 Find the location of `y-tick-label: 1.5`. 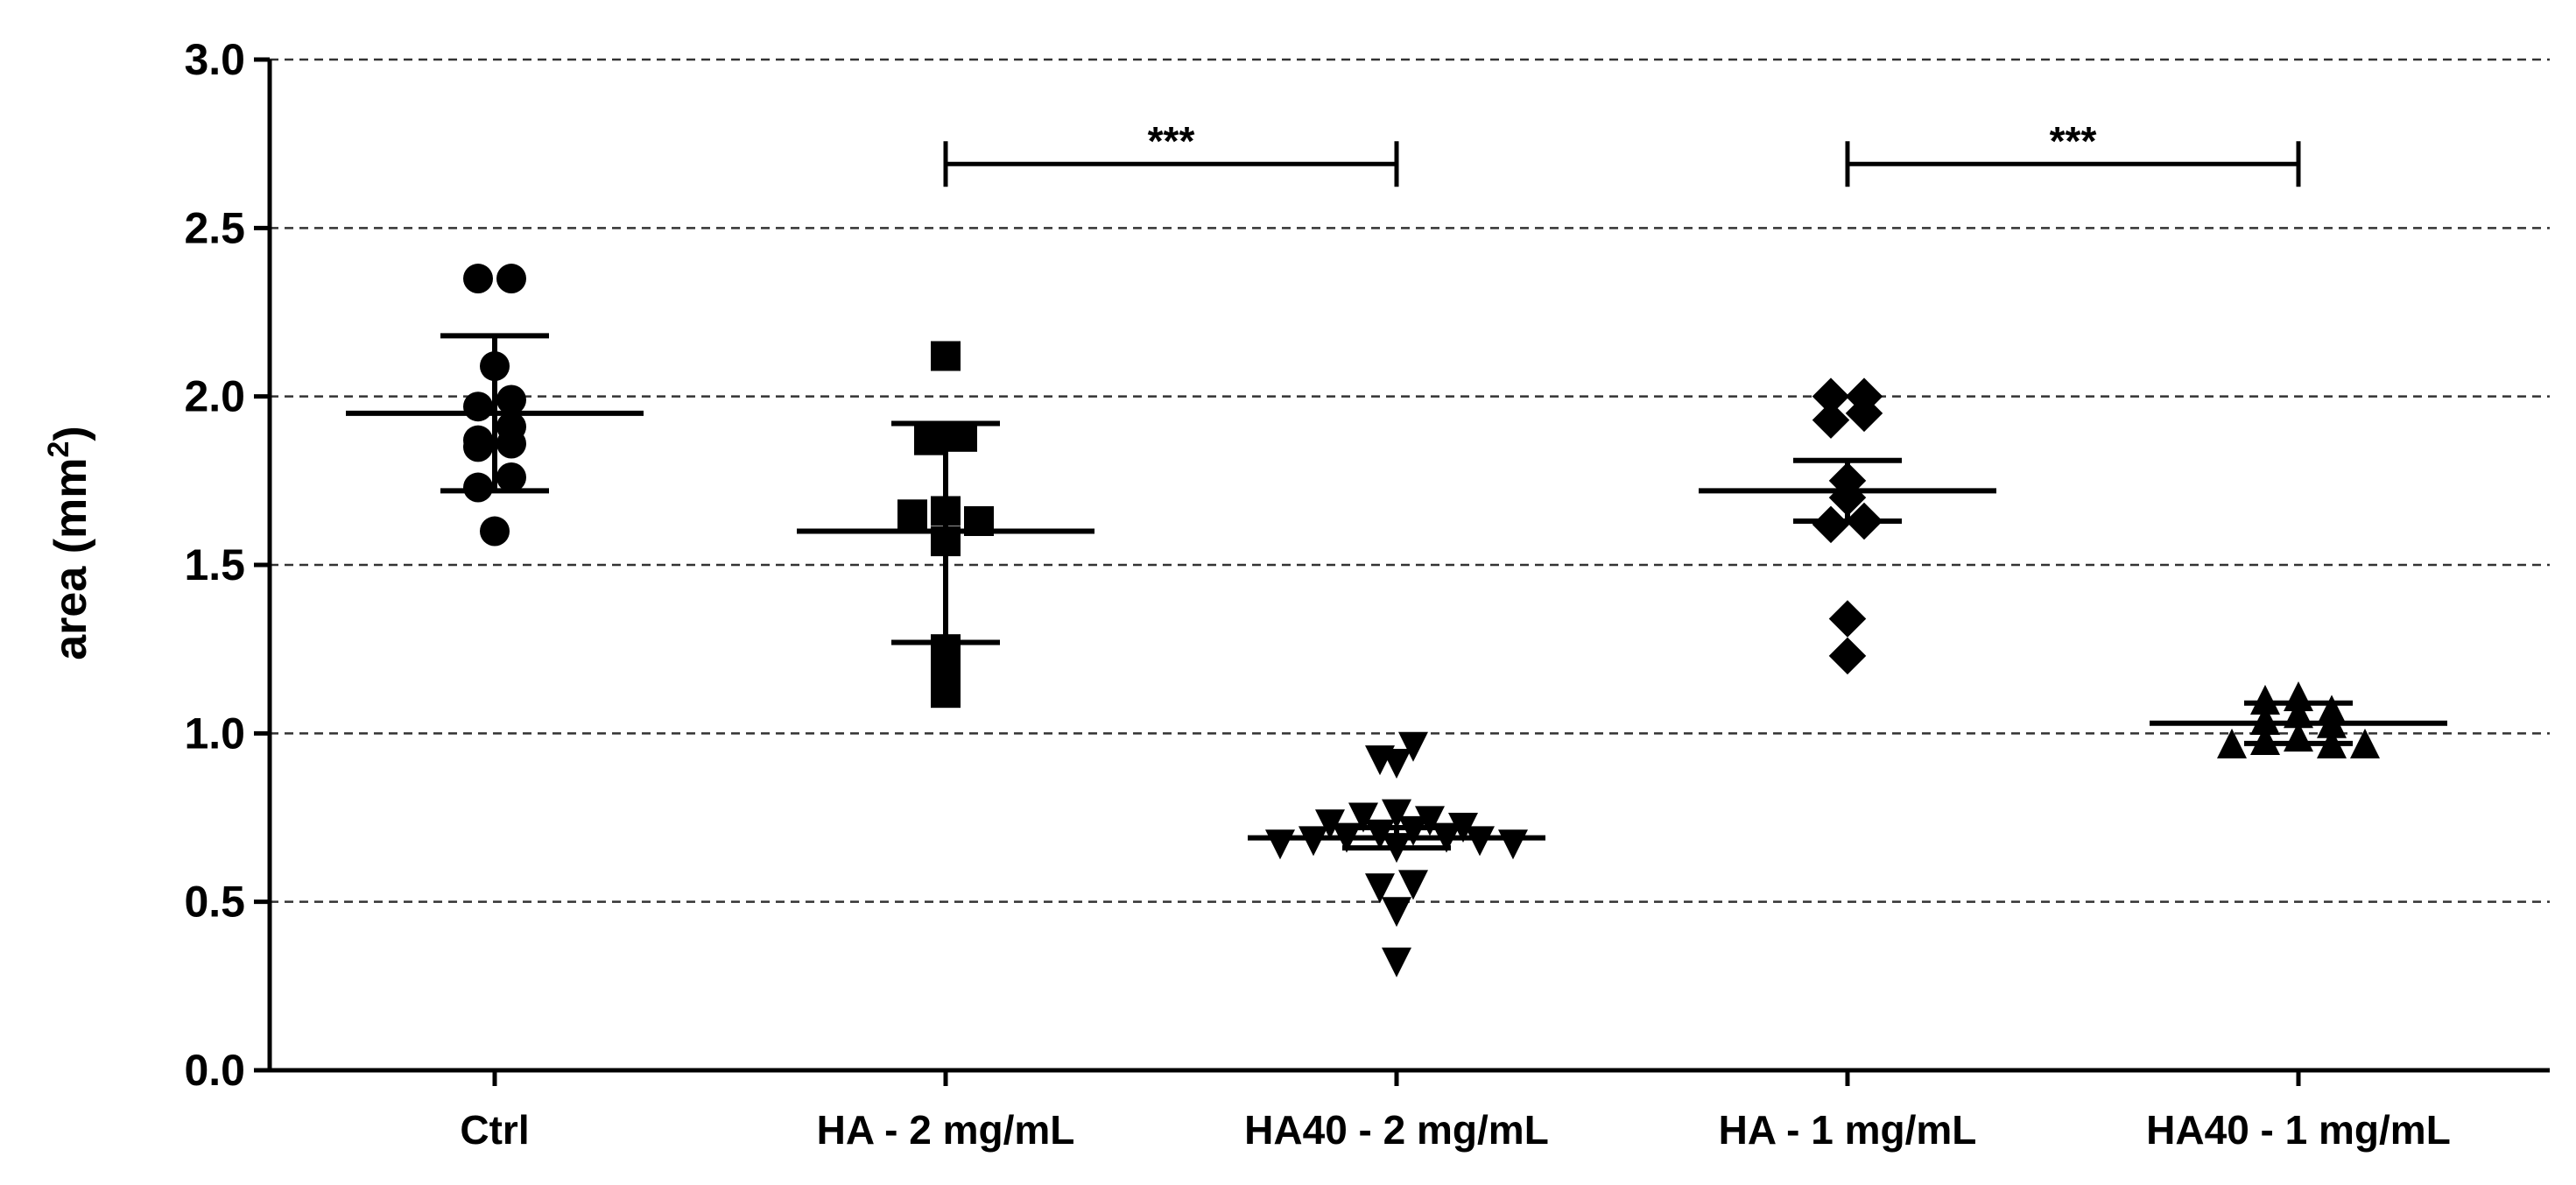

y-tick-label: 1.5 is located at coordinates (214, 564).